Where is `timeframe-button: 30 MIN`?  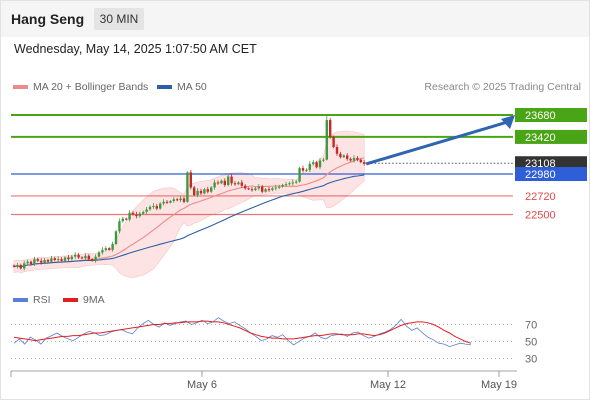 timeframe-button: 30 MIN is located at coordinates (119, 19).